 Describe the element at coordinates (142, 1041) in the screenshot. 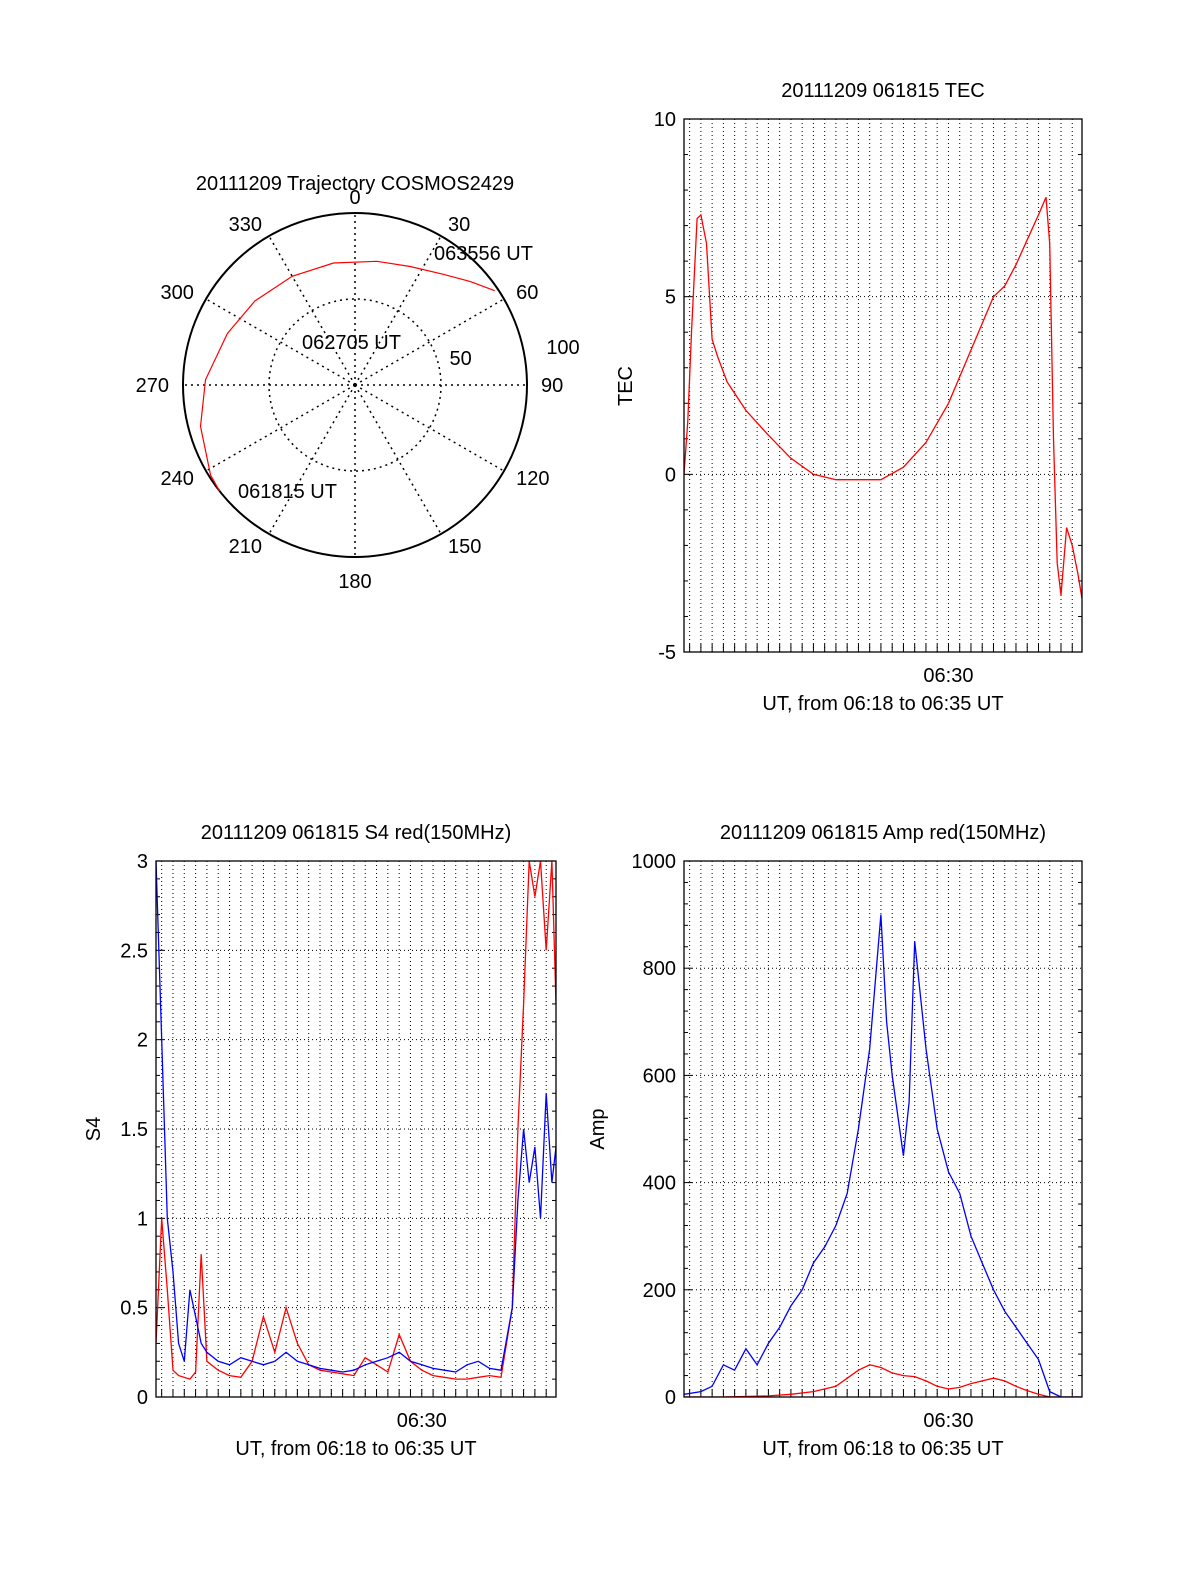

I see `y-tick-label: 2` at that location.